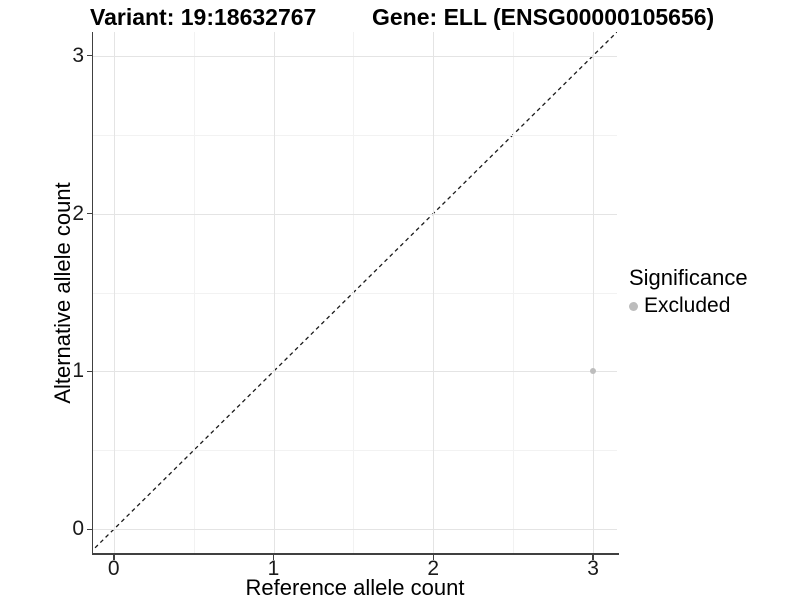 This screenshot has width=800, height=600. Describe the element at coordinates (78, 213) in the screenshot. I see `y-tick-label: 2` at that location.